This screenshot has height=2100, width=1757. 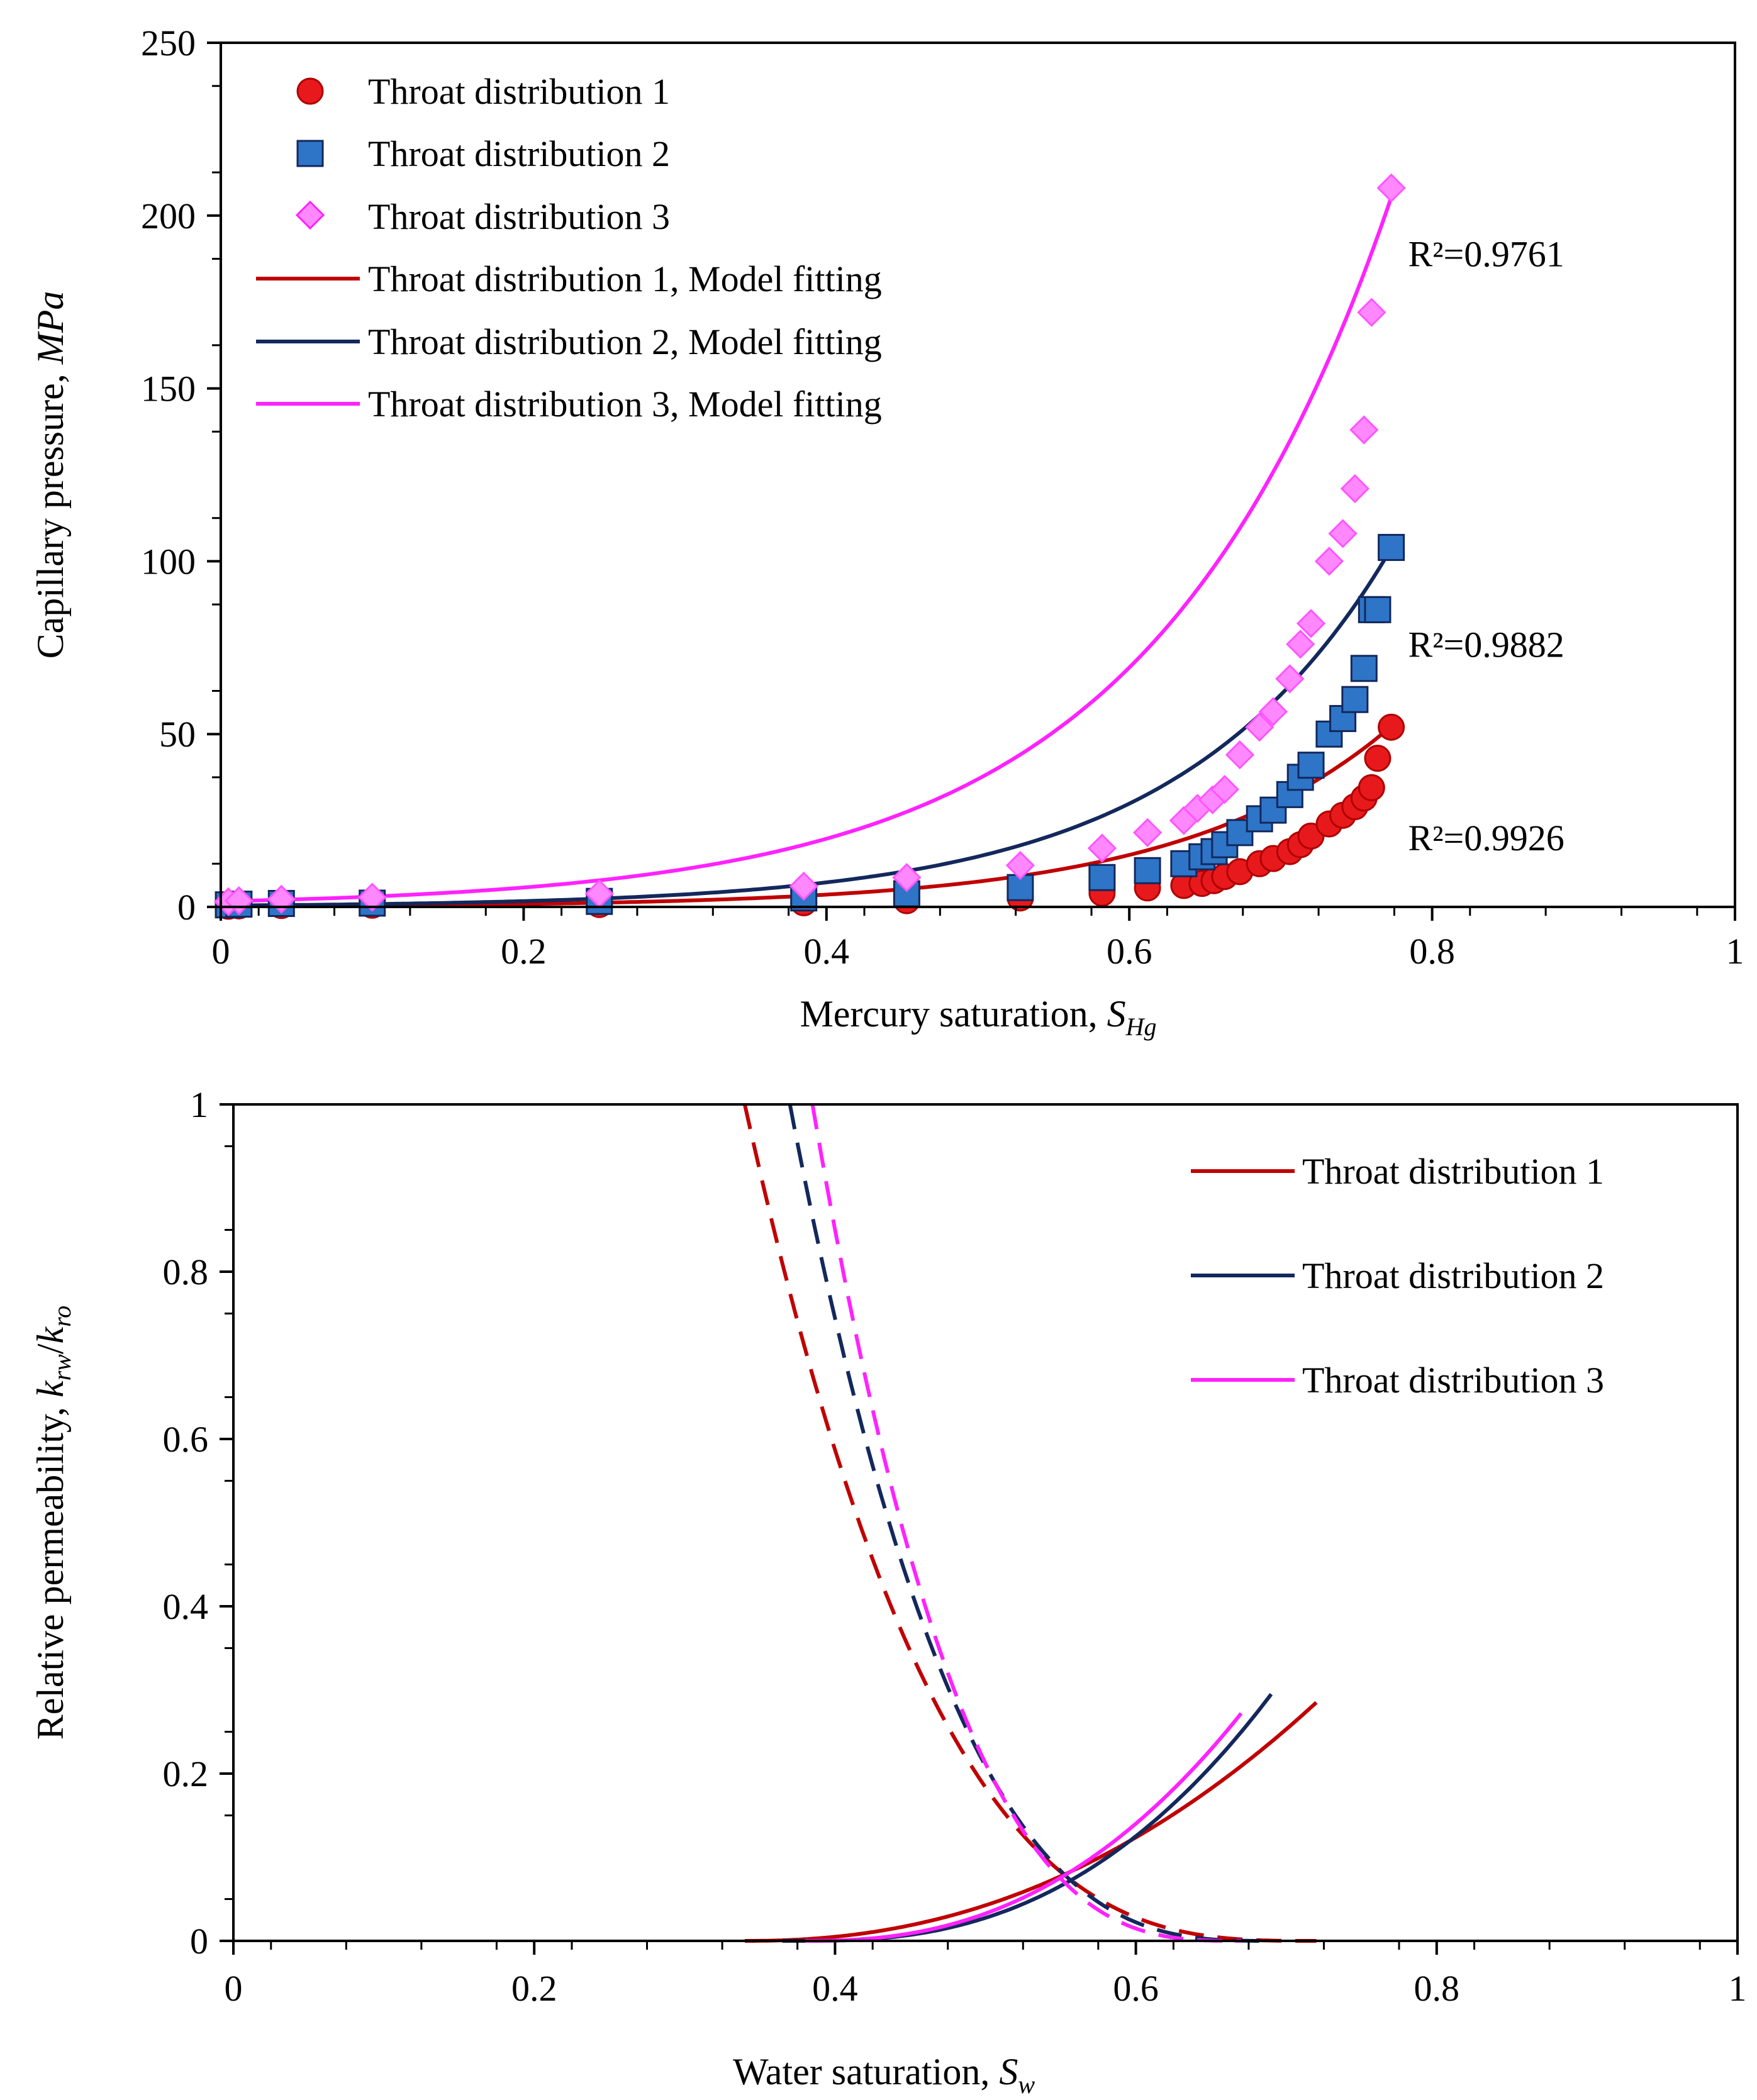 I want to click on legend-marker-circle, so click(x=310, y=91).